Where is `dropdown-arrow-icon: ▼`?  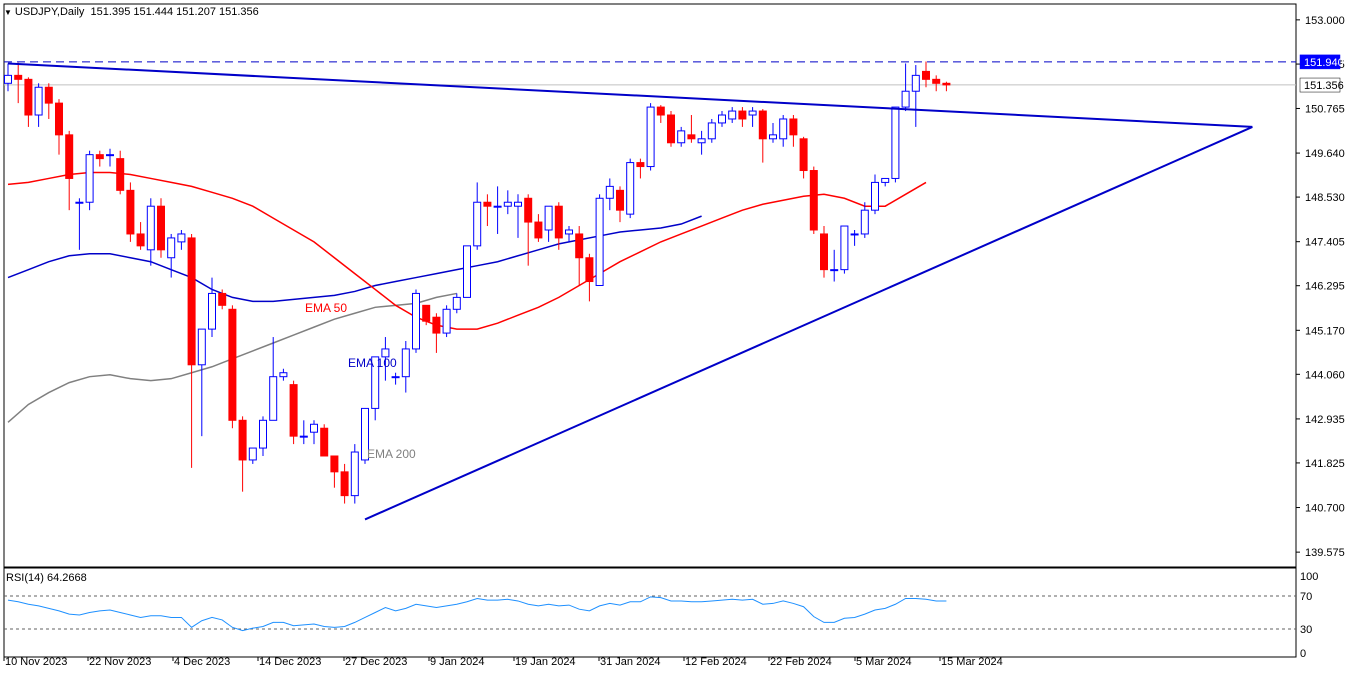 dropdown-arrow-icon: ▼ is located at coordinates (8, 12).